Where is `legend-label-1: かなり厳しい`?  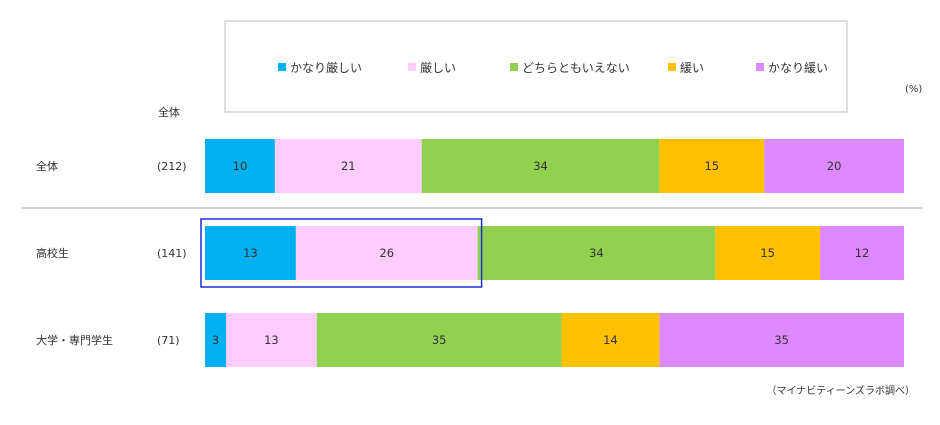 legend-label-1: かなり厳しい is located at coordinates (326, 68).